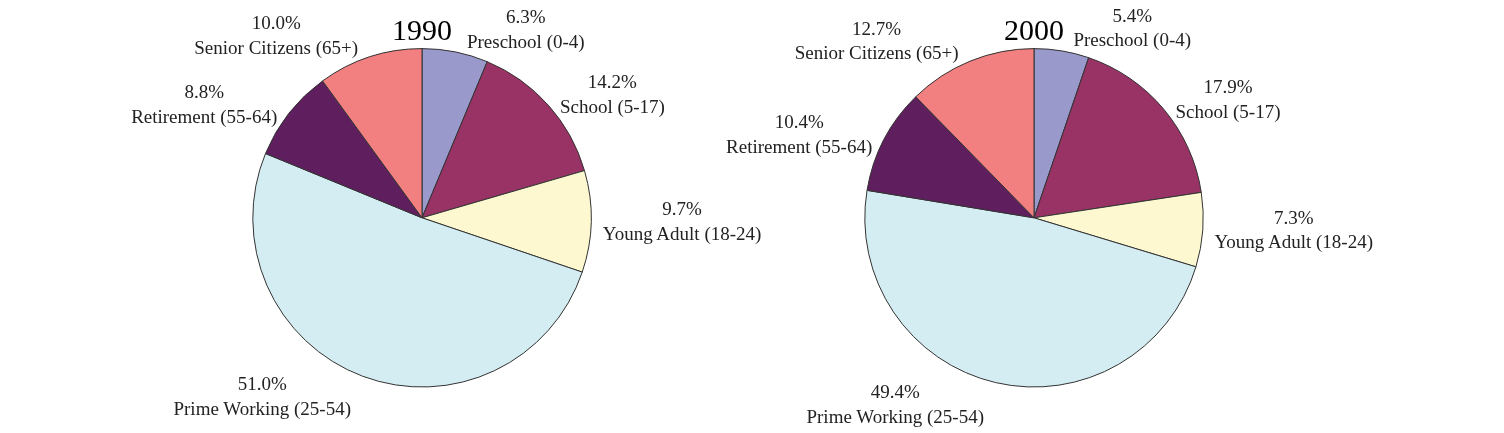  What do you see at coordinates (422, 29) in the screenshot?
I see `chart-title: 1990` at bounding box center [422, 29].